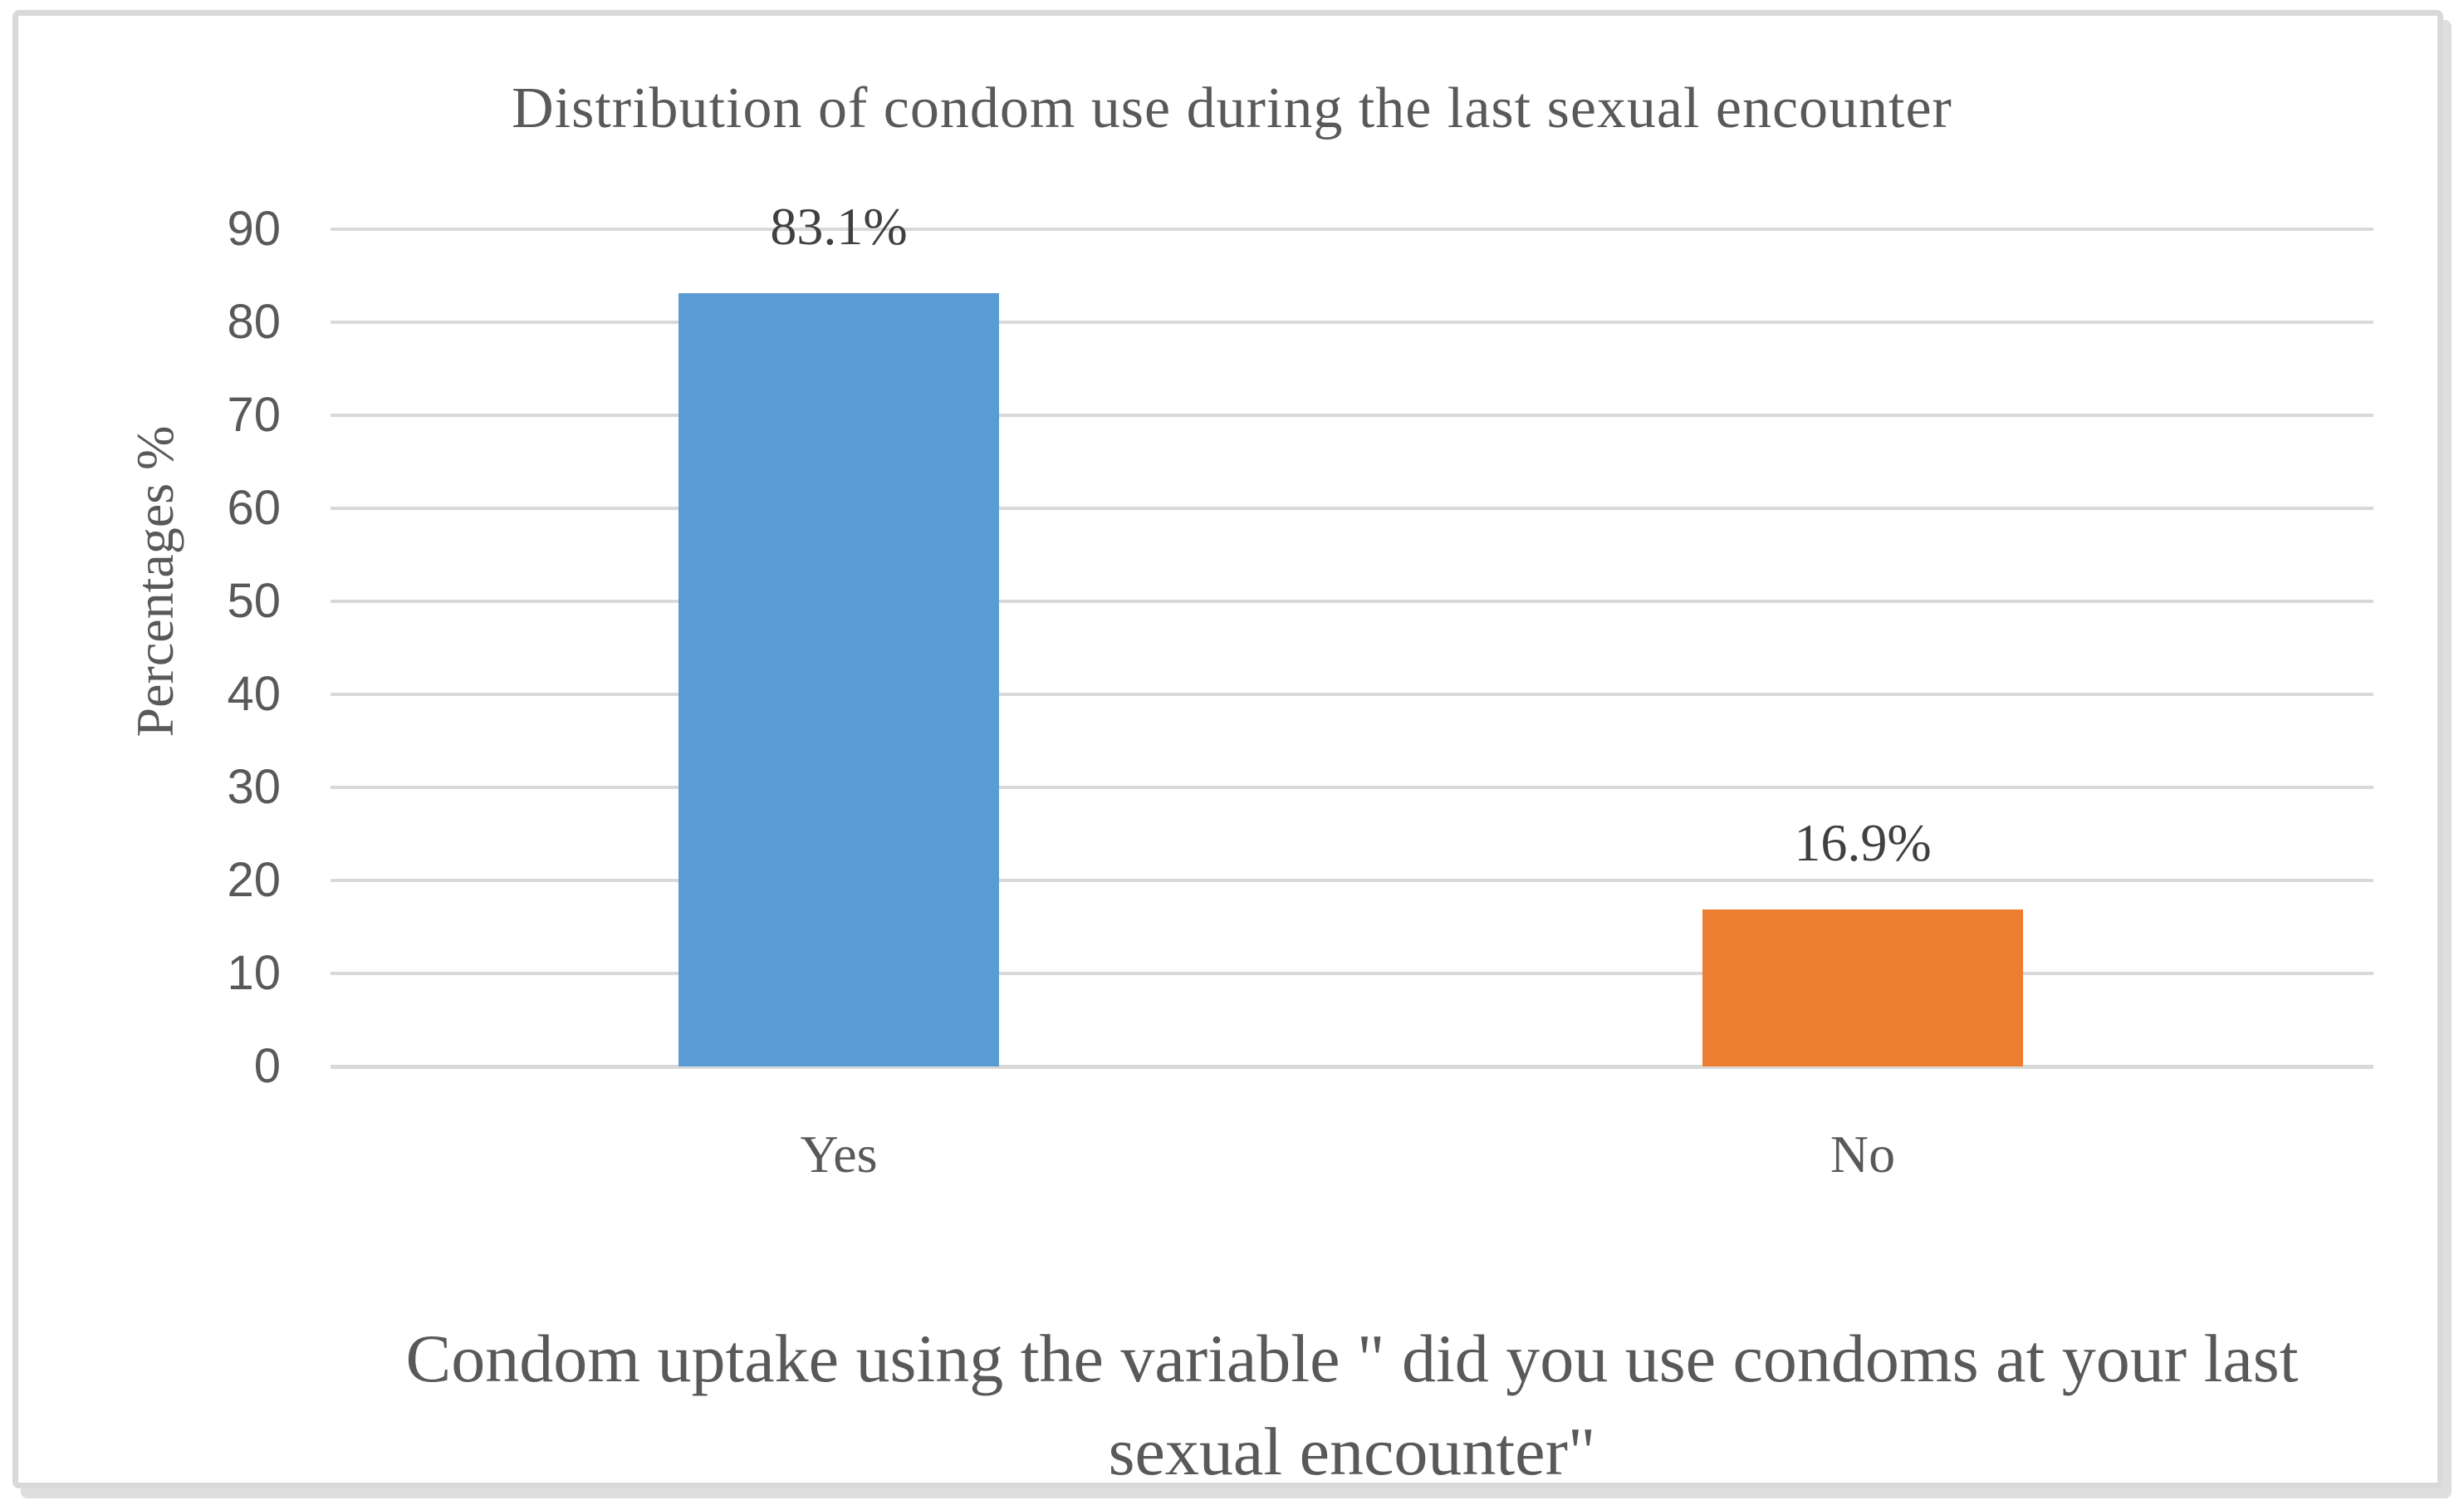 The height and width of the screenshot is (1505, 2464). Describe the element at coordinates (254, 322) in the screenshot. I see `y-tick-label-80: 80` at that location.